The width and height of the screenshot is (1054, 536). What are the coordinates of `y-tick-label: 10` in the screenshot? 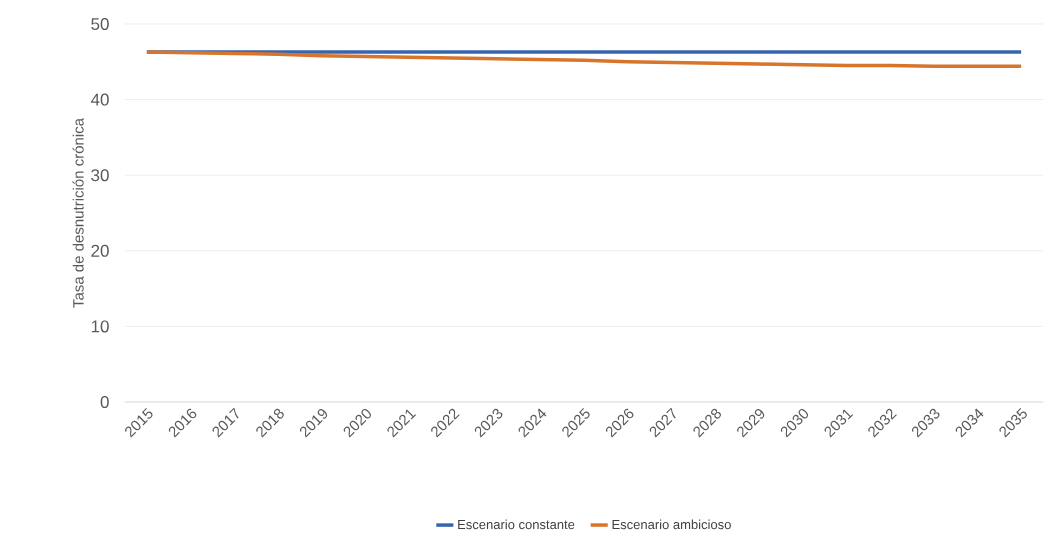 It's located at (100, 326).